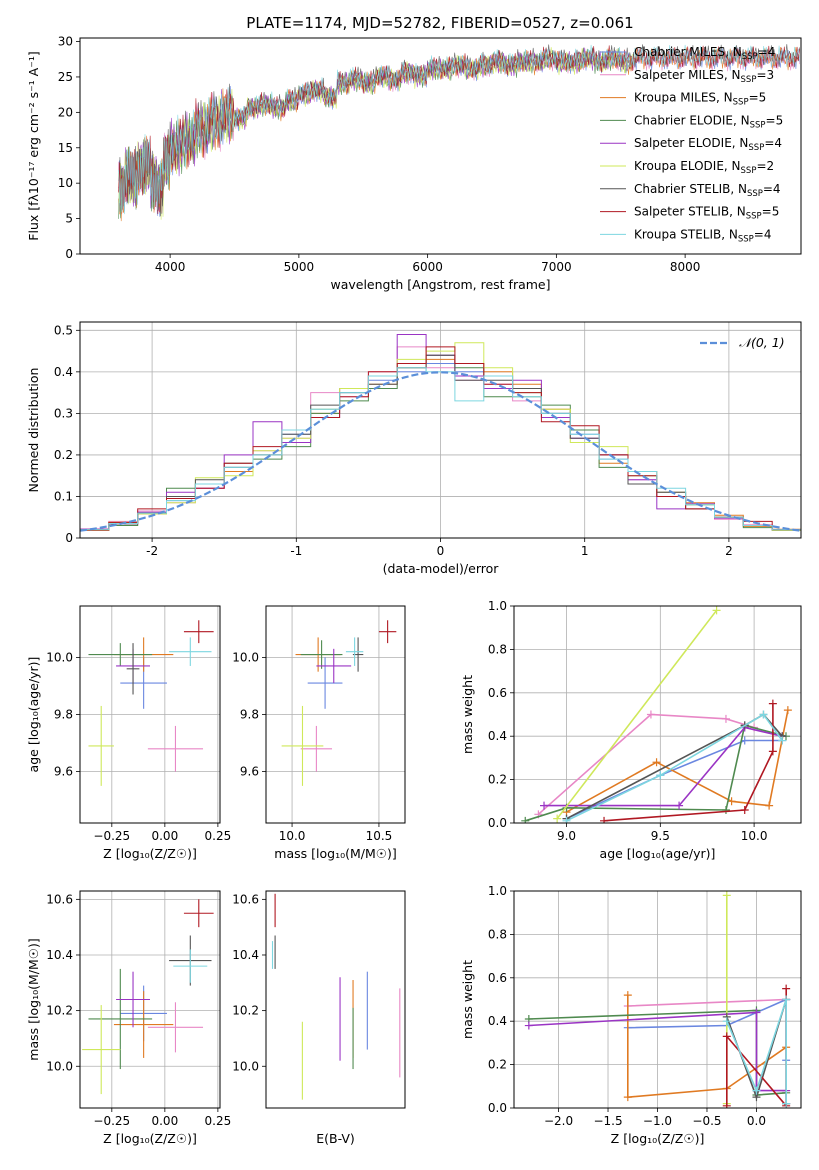 The image size is (819, 1170). I want to click on y-tick-label: 25, so click(65, 77).